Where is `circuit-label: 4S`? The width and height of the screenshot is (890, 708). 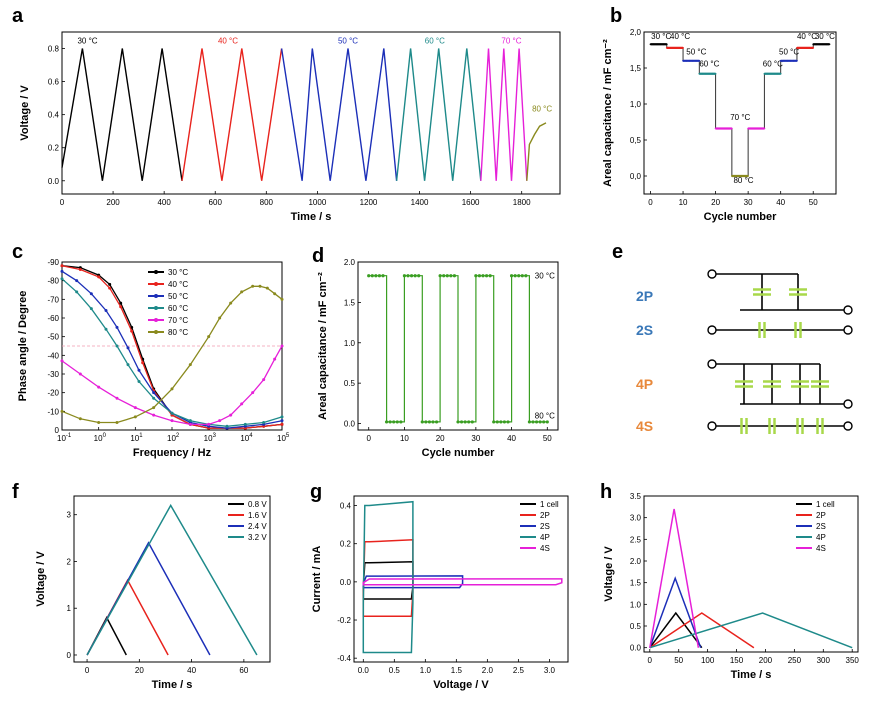 circuit-label: 4S is located at coordinates (644, 426).